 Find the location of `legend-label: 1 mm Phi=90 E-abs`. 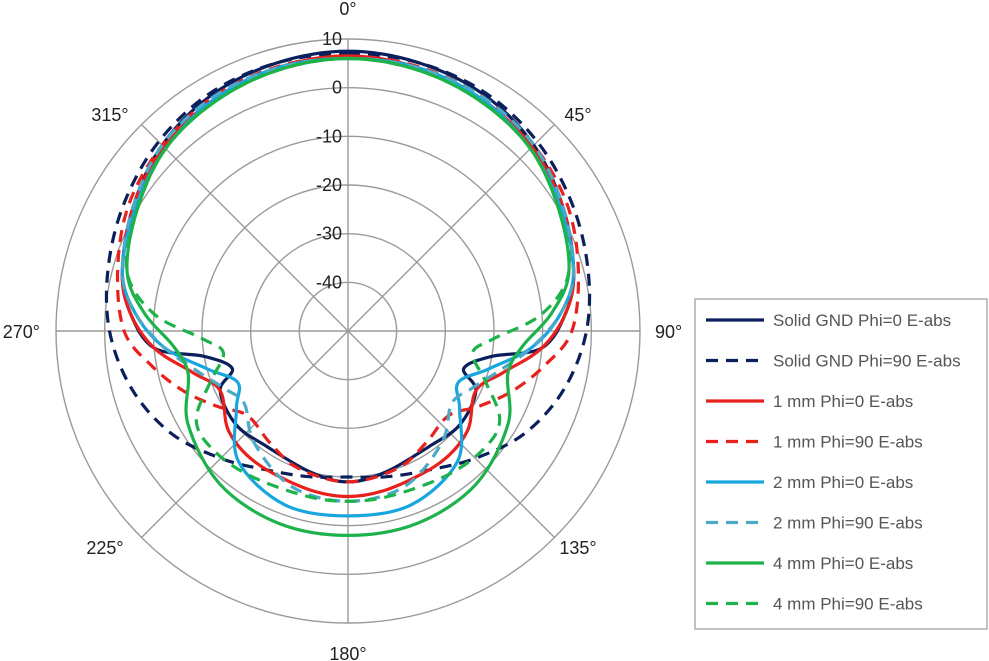

legend-label: 1 mm Phi=90 E-abs is located at coordinates (848, 442).